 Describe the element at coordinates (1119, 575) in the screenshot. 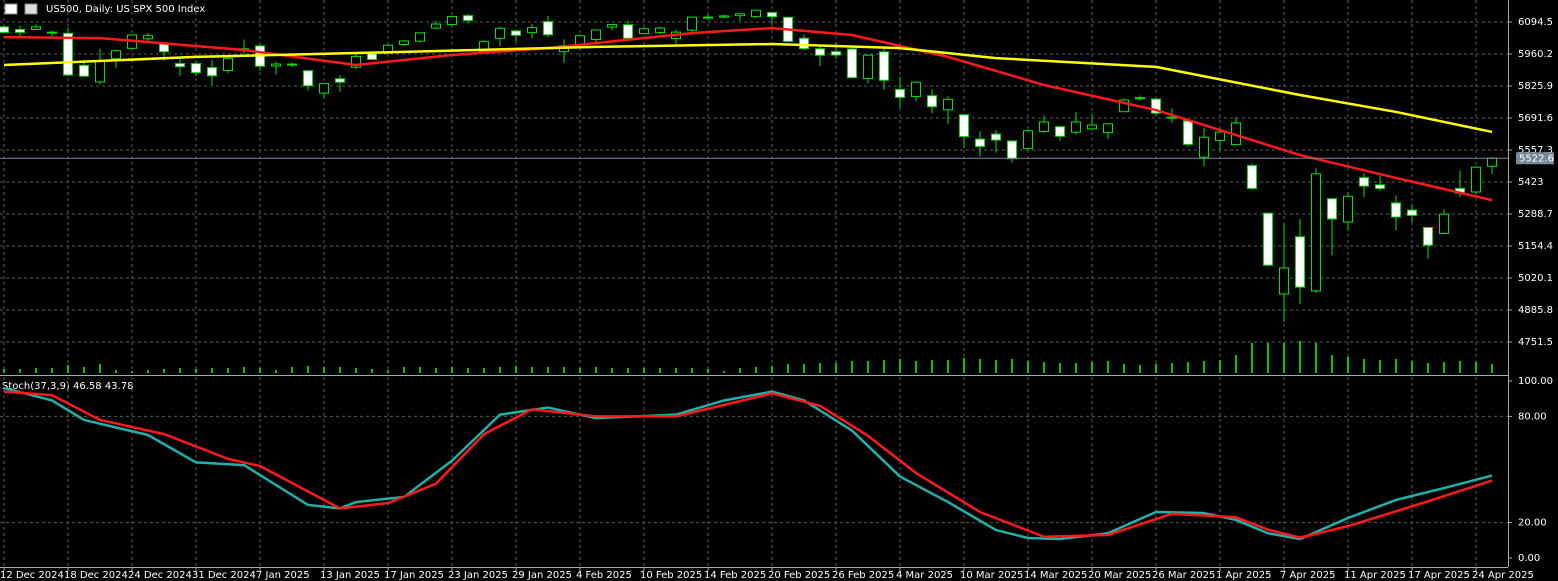

I see `x-tick-label: 20 Mar 2025` at that location.